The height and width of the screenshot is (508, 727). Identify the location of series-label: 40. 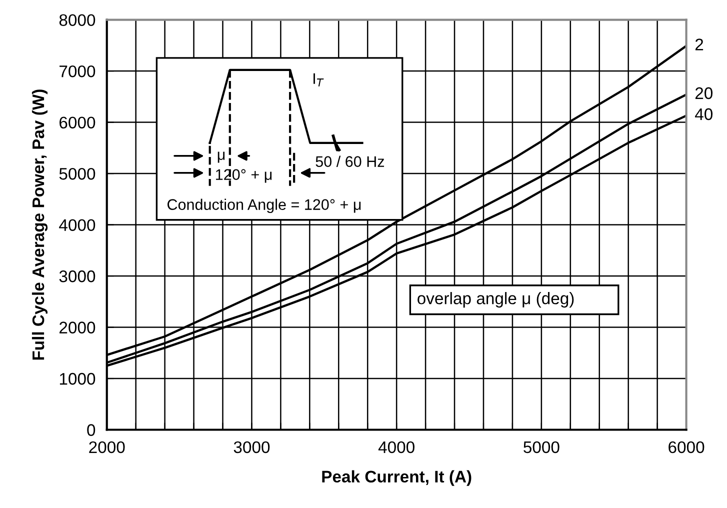
(704, 114).